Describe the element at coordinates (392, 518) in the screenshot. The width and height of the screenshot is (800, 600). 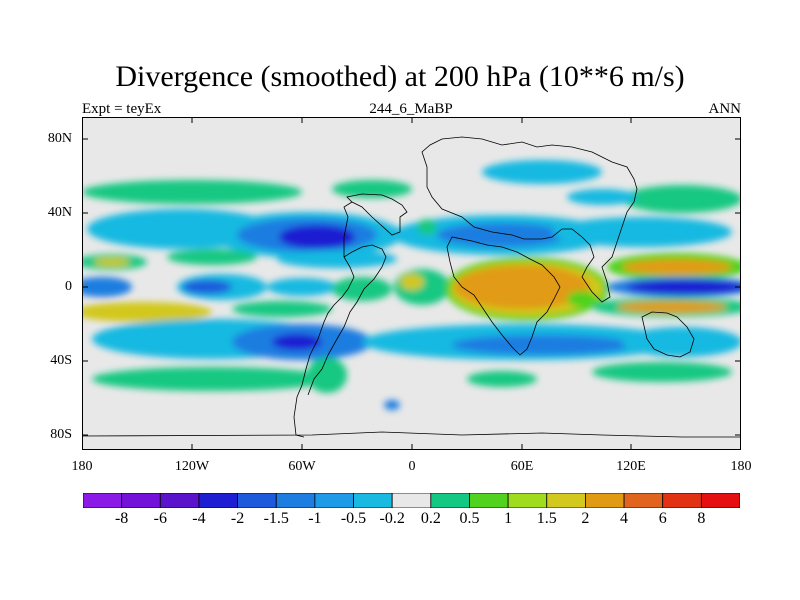
I see `colorbar-label: -0.2` at that location.